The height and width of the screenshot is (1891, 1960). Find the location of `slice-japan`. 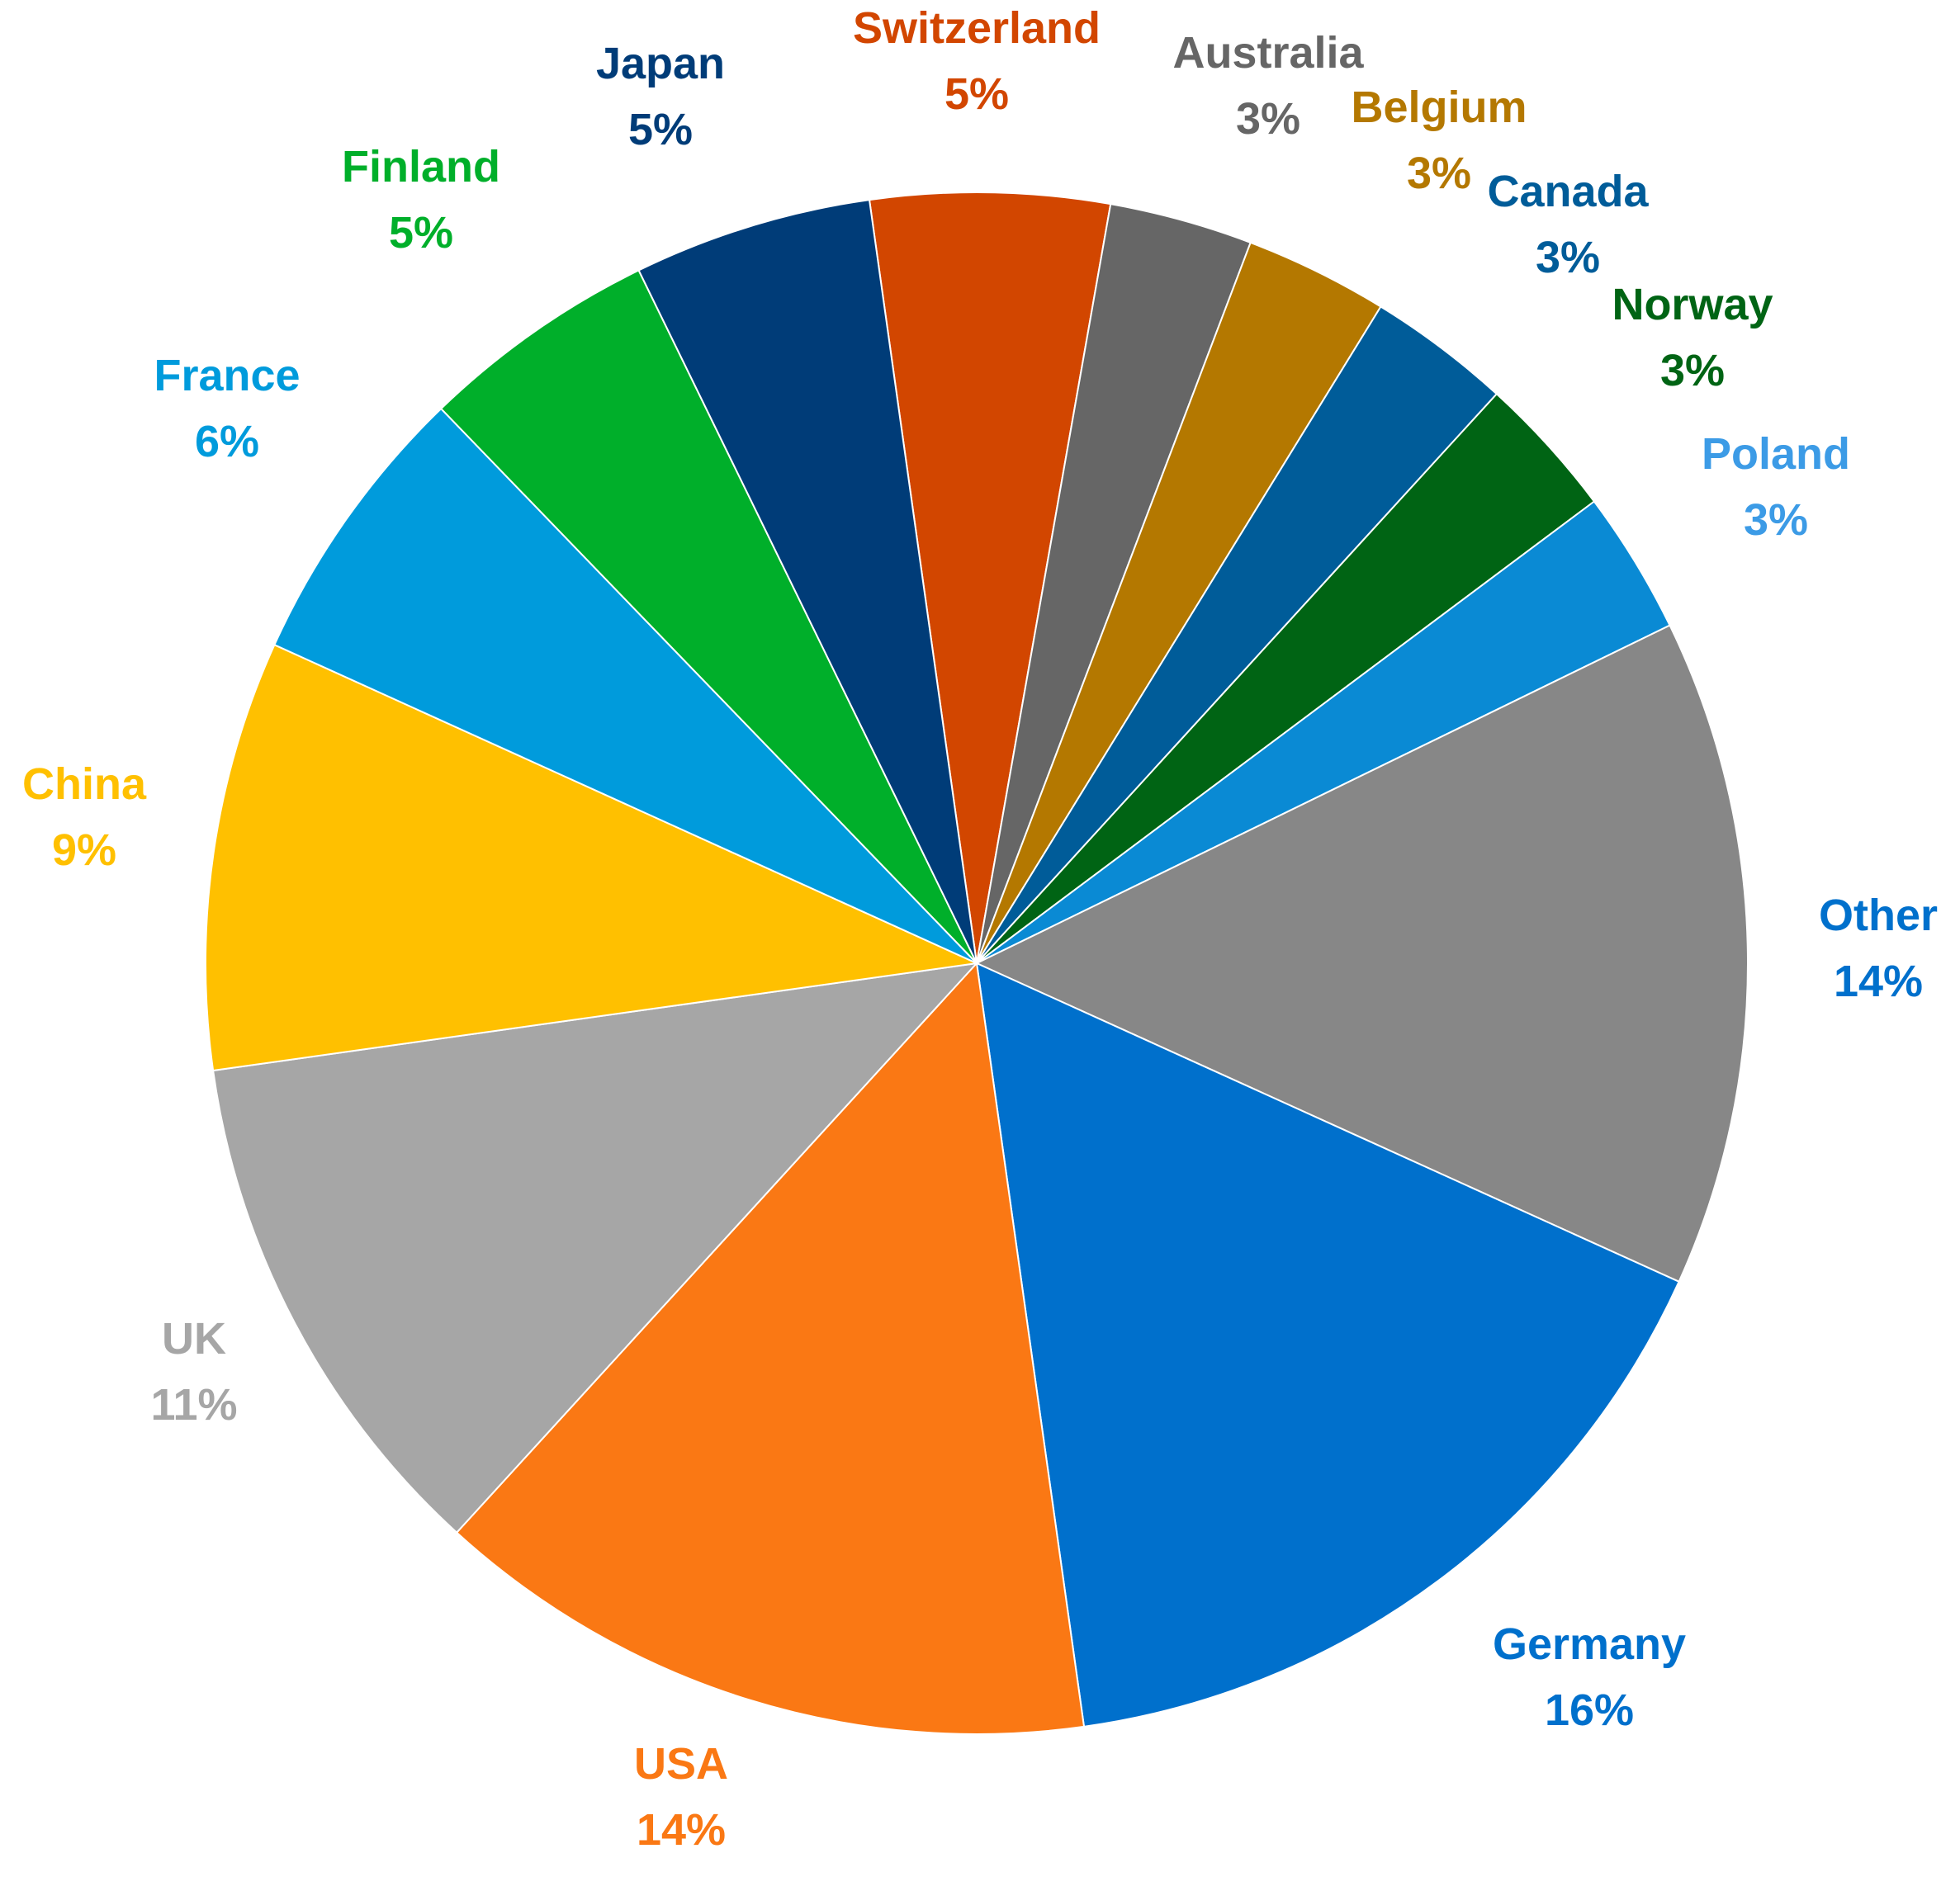

slice-japan is located at coordinates (808, 581).